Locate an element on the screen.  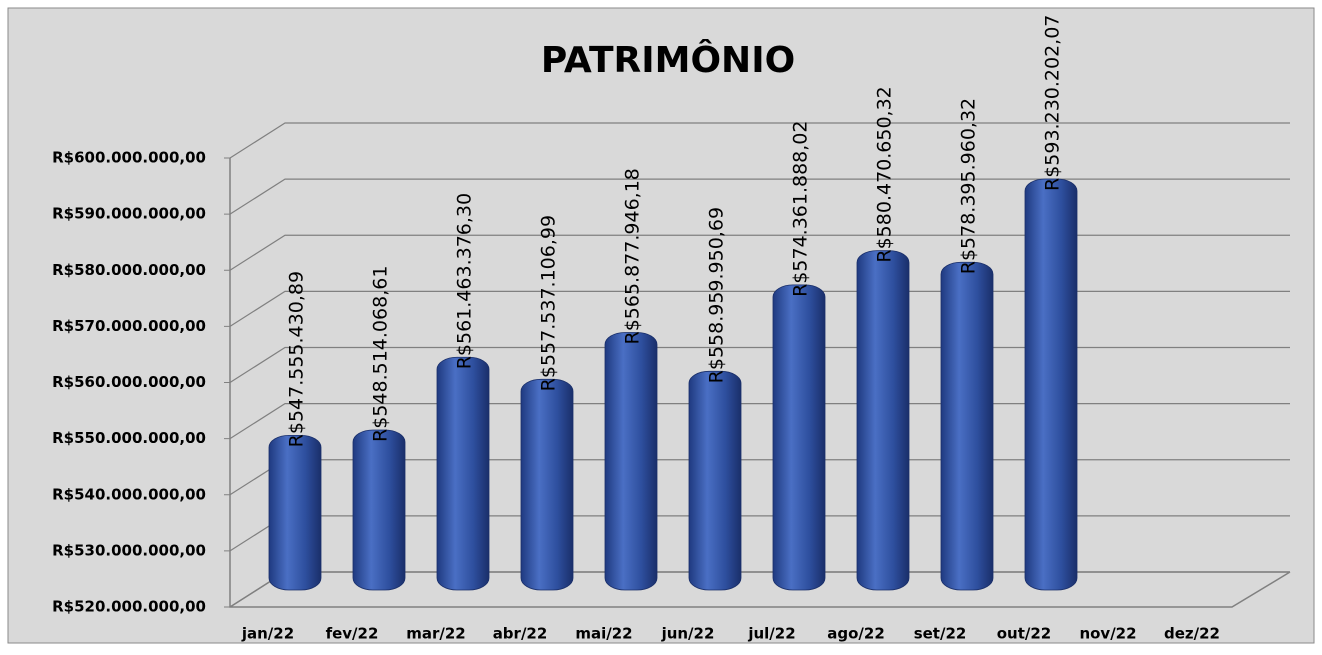
x-tick-label: jan/22 is located at coordinates (267, 634).